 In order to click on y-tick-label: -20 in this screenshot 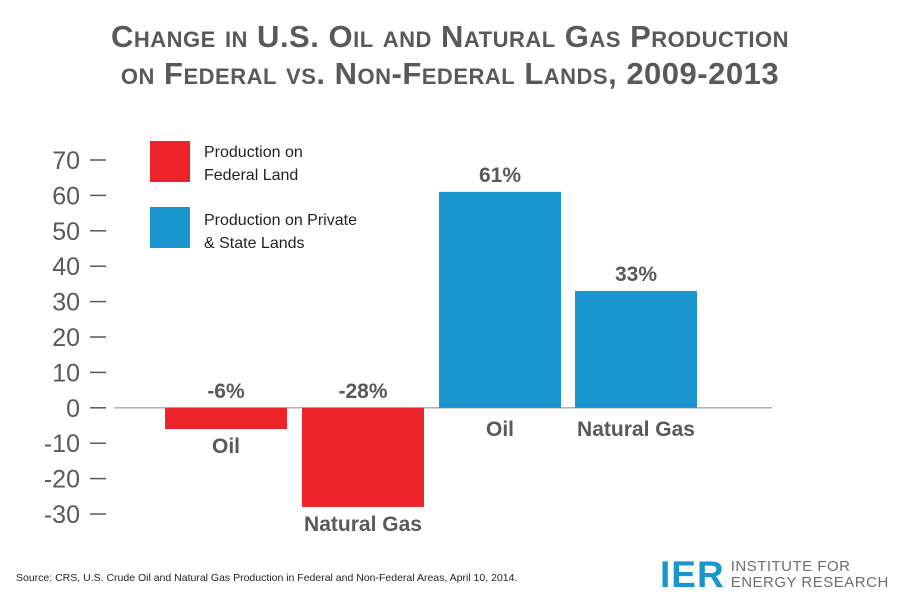, I will do `click(62, 480)`.